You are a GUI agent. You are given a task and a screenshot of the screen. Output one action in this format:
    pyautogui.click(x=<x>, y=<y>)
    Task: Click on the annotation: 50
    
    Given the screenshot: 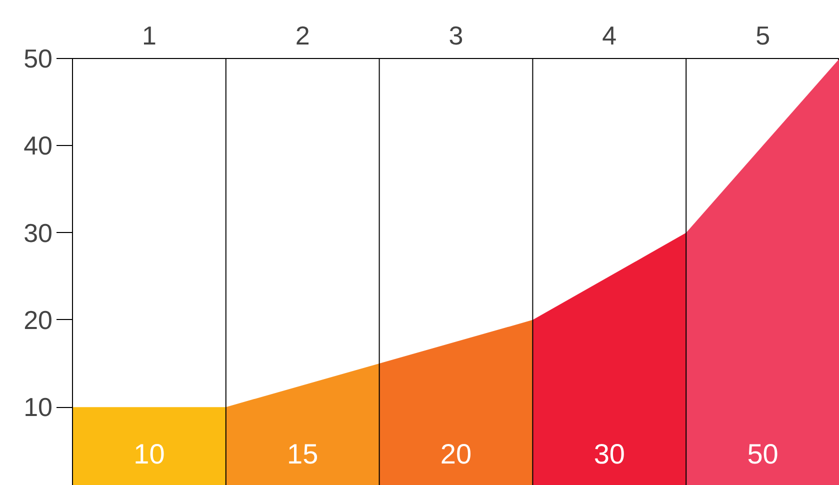 What is the action you would take?
    pyautogui.click(x=762, y=454)
    